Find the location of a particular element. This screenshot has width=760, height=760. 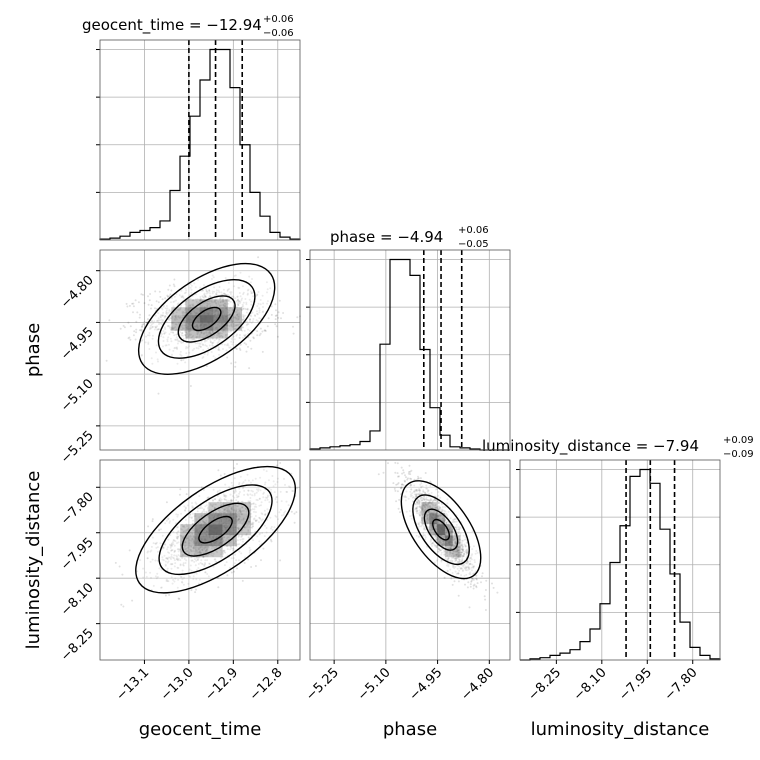

title-phase-plus: +0.06 is located at coordinates (473, 230).